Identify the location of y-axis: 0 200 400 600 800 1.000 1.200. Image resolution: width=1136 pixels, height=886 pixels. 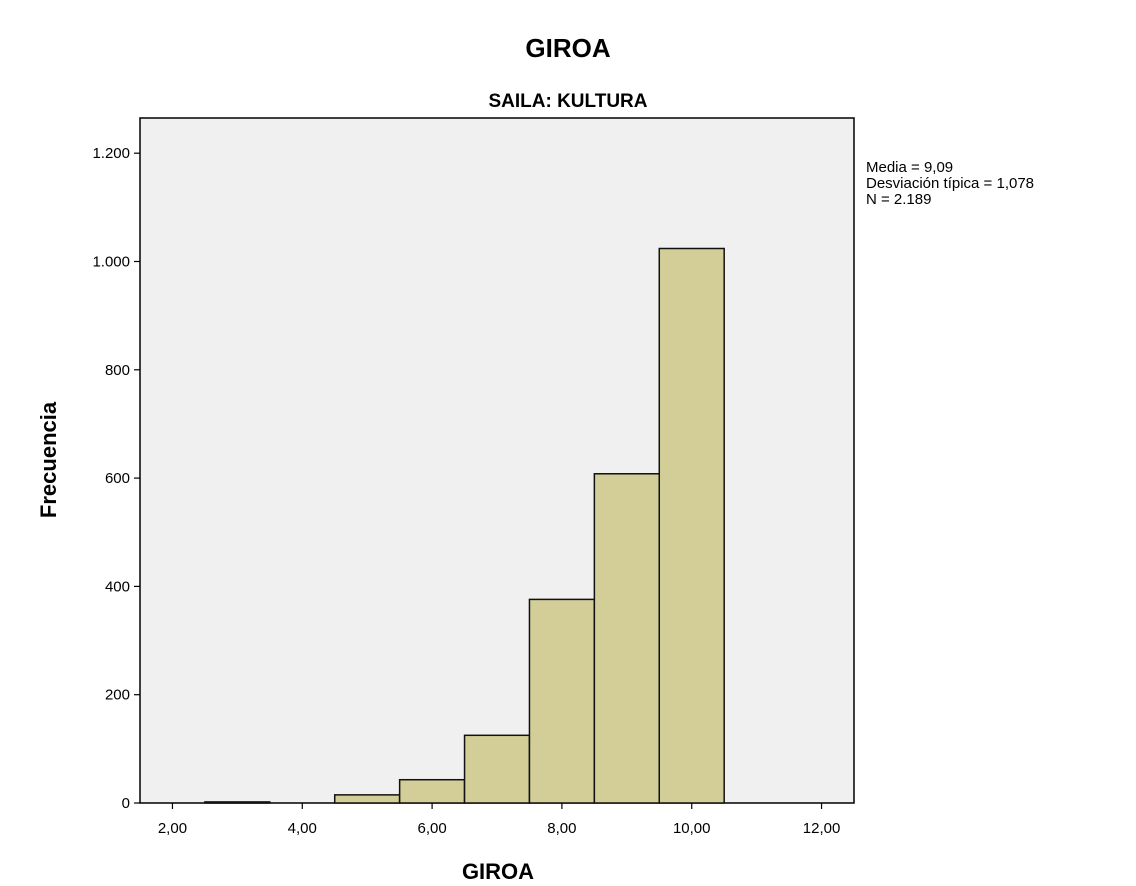
(116, 478).